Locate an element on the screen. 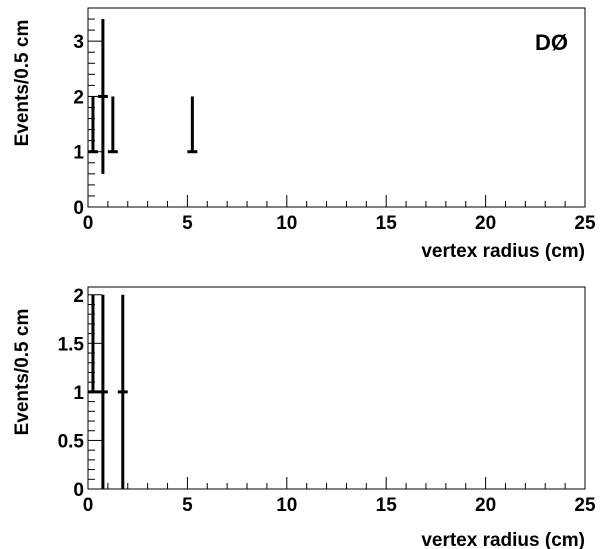 The height and width of the screenshot is (549, 606). y-tick-label: 0.5 is located at coordinates (71, 441).